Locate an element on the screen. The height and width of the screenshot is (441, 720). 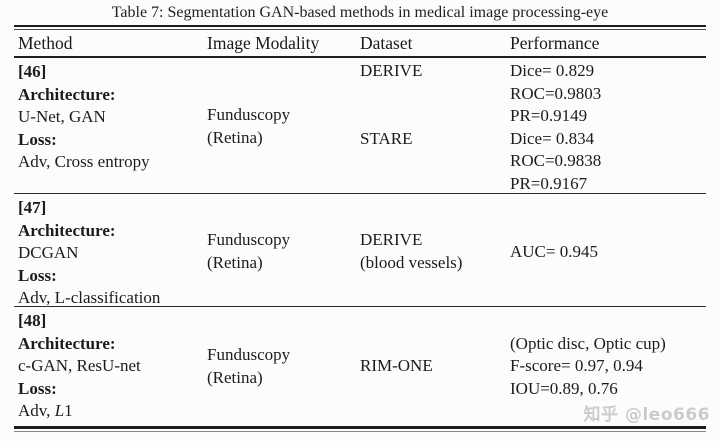
performance-metric: (Optic disc, Optic cup) is located at coordinates (588, 343).